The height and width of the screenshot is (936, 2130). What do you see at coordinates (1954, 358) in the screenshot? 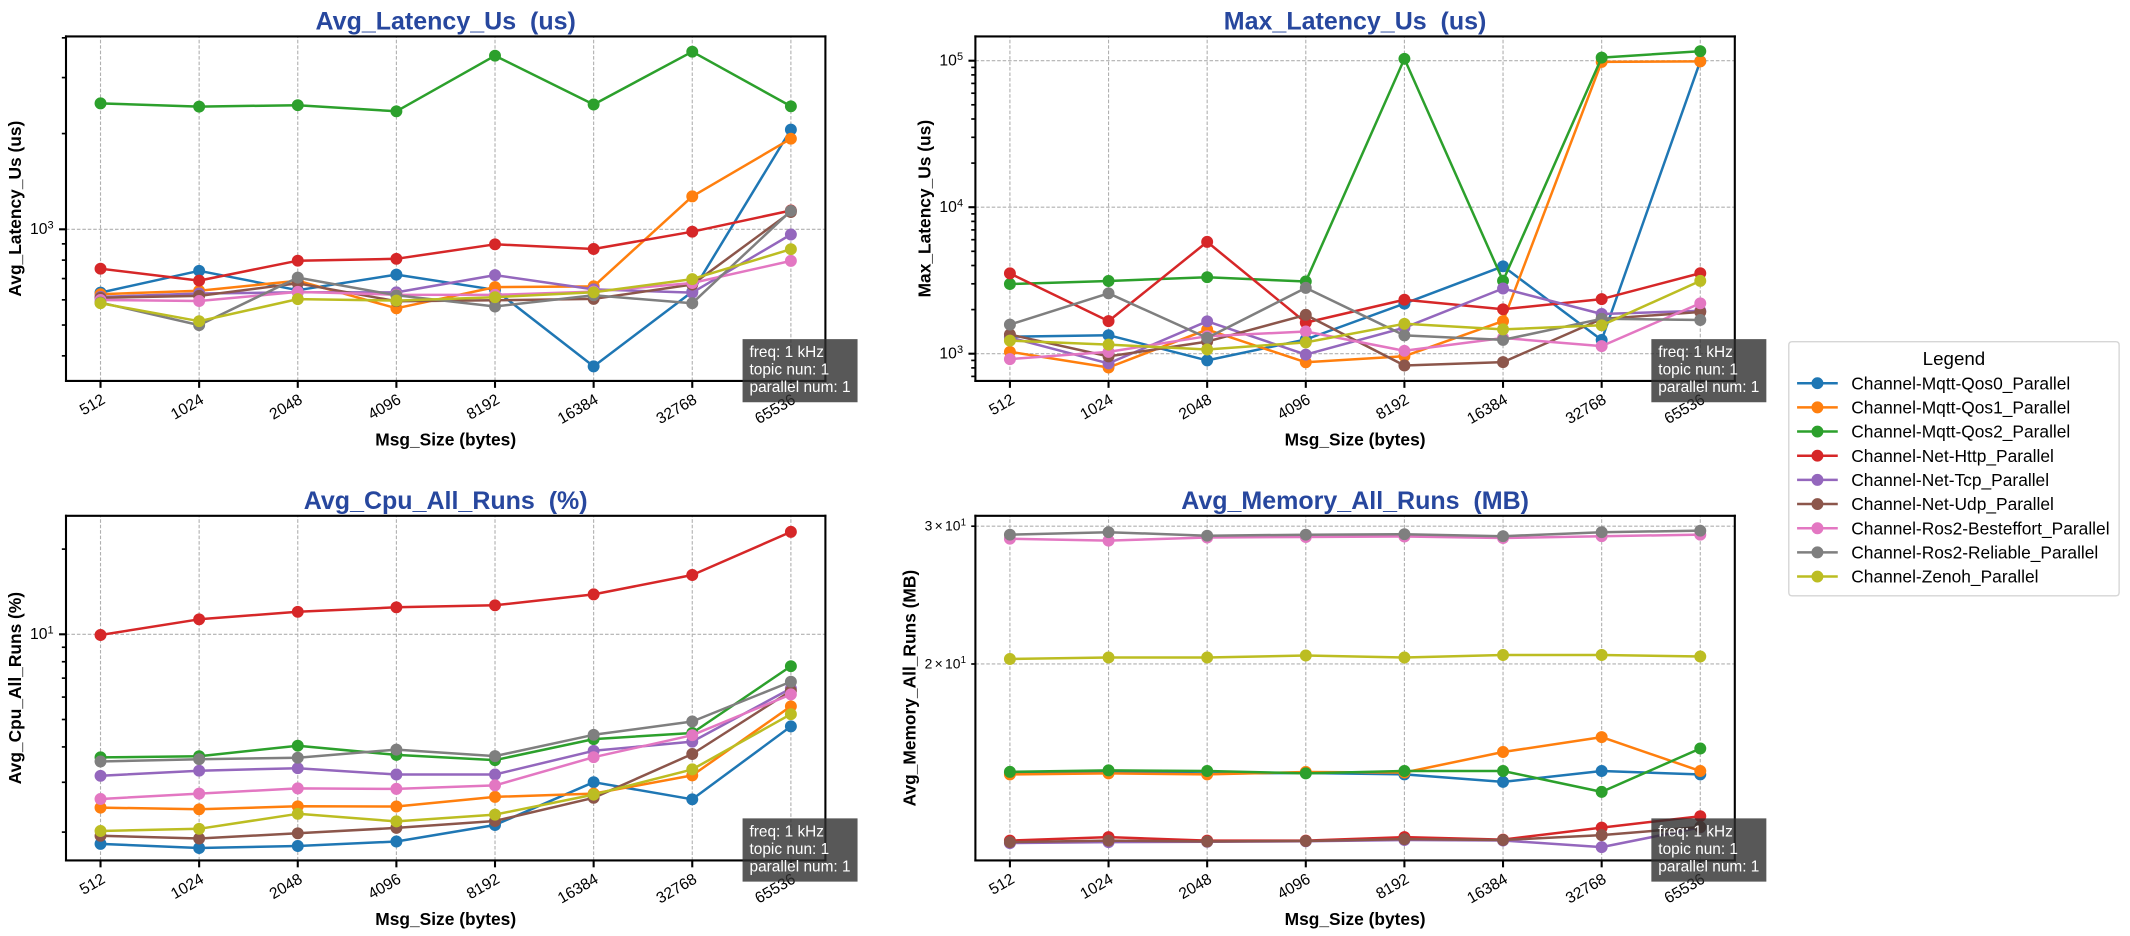
I see `svg-text: Legend` at bounding box center [1954, 358].